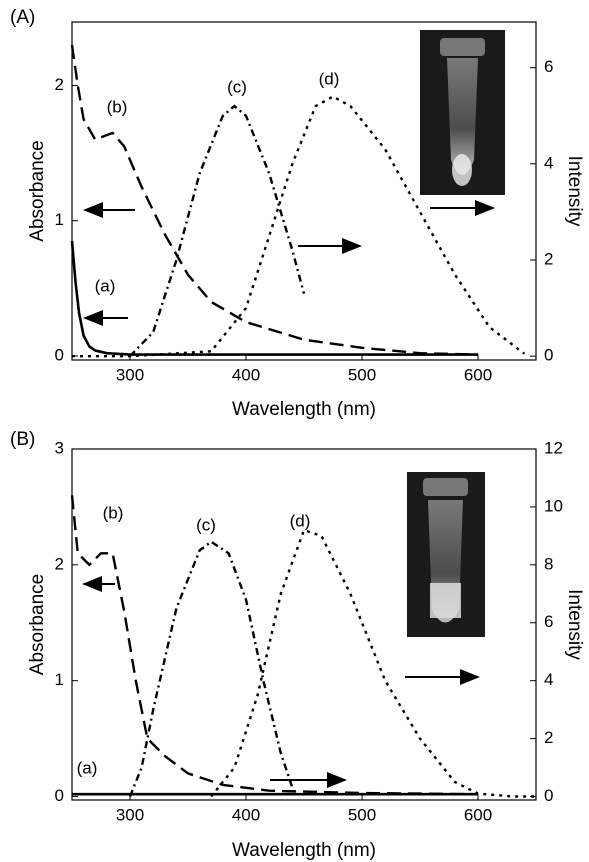  I want to click on y2-tick-label: 8, so click(548, 563).